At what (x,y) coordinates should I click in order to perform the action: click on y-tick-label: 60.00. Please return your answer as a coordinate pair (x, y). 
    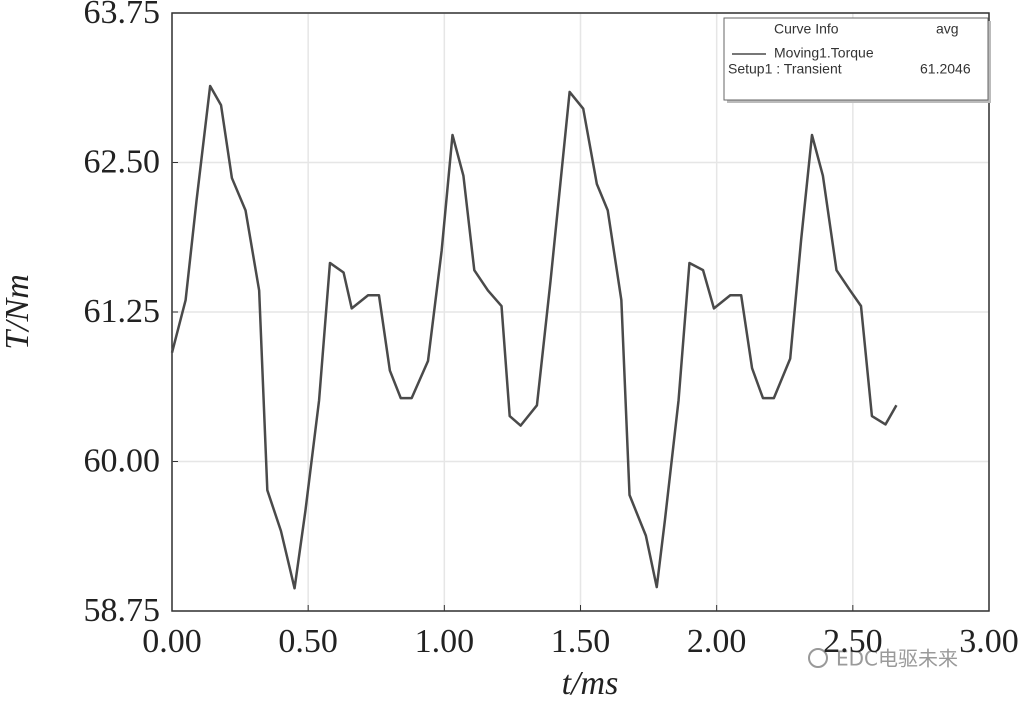
    Looking at the image, I should click on (122, 460).